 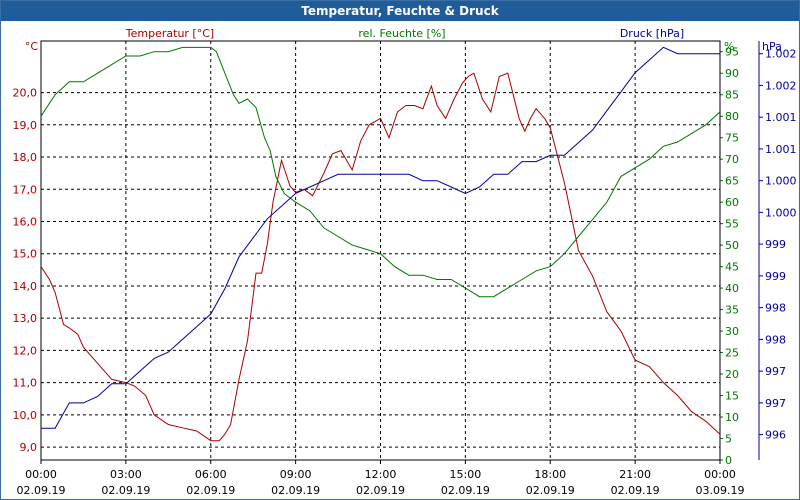 What do you see at coordinates (732, 73) in the screenshot?
I see `humidity-tick-label: 90` at bounding box center [732, 73].